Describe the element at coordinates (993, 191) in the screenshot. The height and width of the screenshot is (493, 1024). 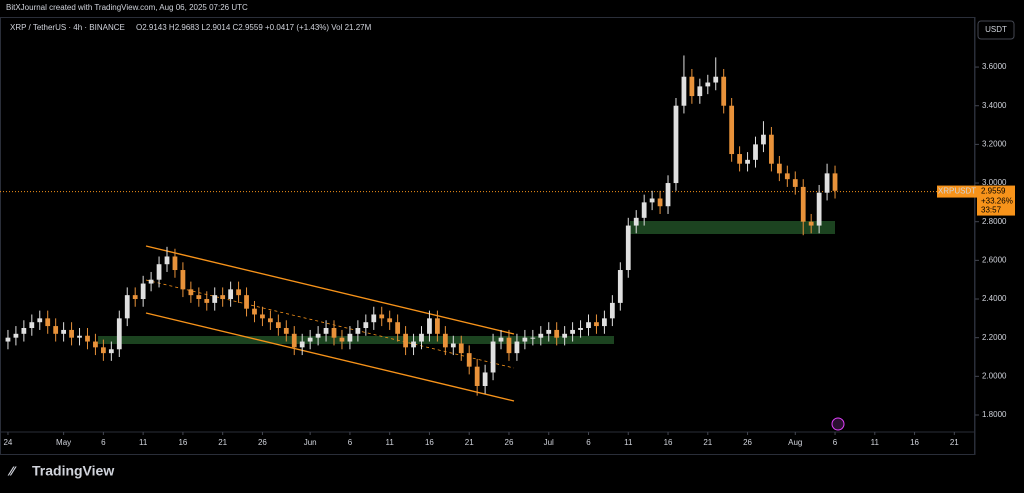
I see `last-price-label: 2.9559` at that location.